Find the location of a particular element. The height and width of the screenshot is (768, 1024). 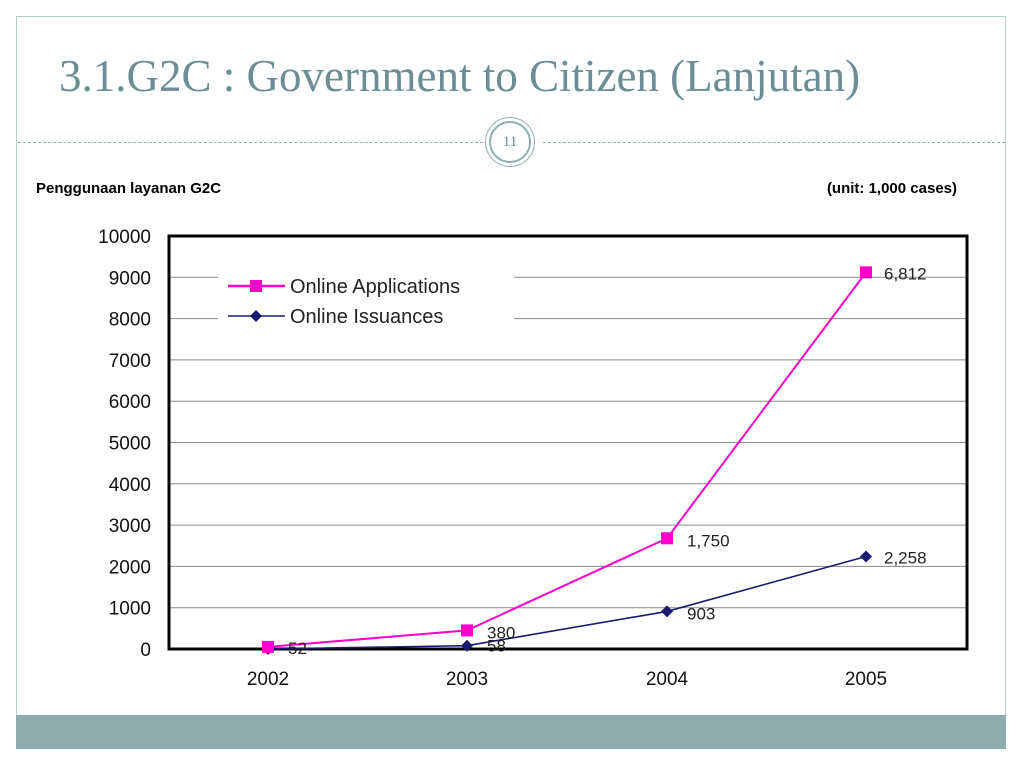

data-label: 52 is located at coordinates (297, 648).